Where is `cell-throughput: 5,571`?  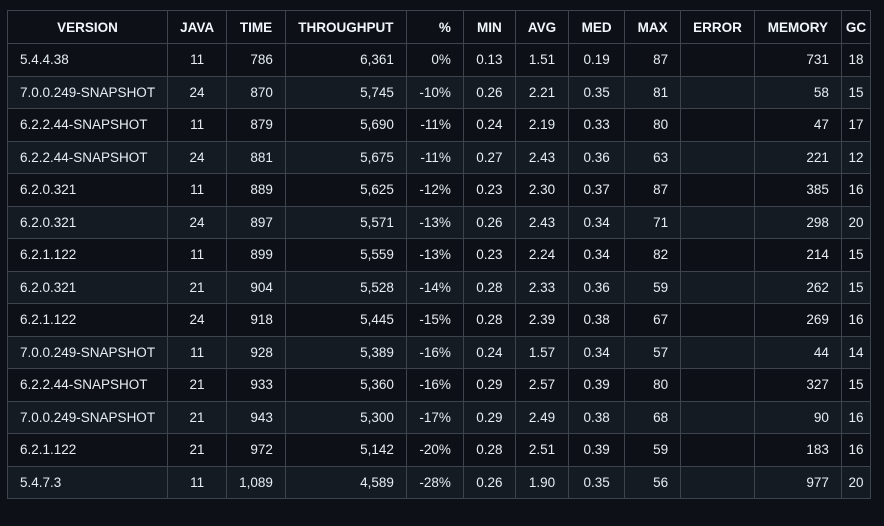 cell-throughput: 5,571 is located at coordinates (345, 222).